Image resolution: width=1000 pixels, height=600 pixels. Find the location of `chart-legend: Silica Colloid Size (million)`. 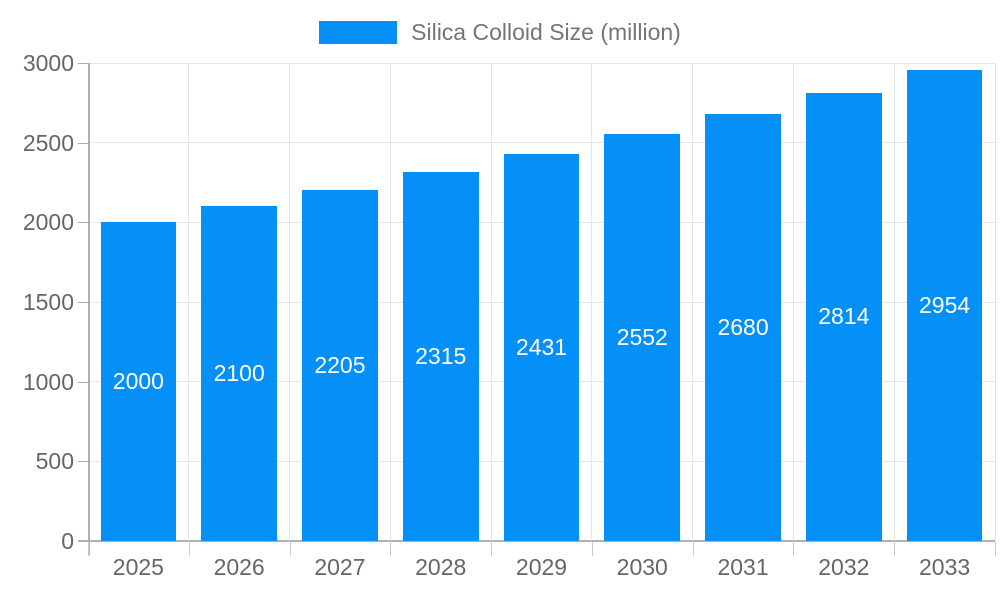

chart-legend: Silica Colloid Size (million) is located at coordinates (500, 32).